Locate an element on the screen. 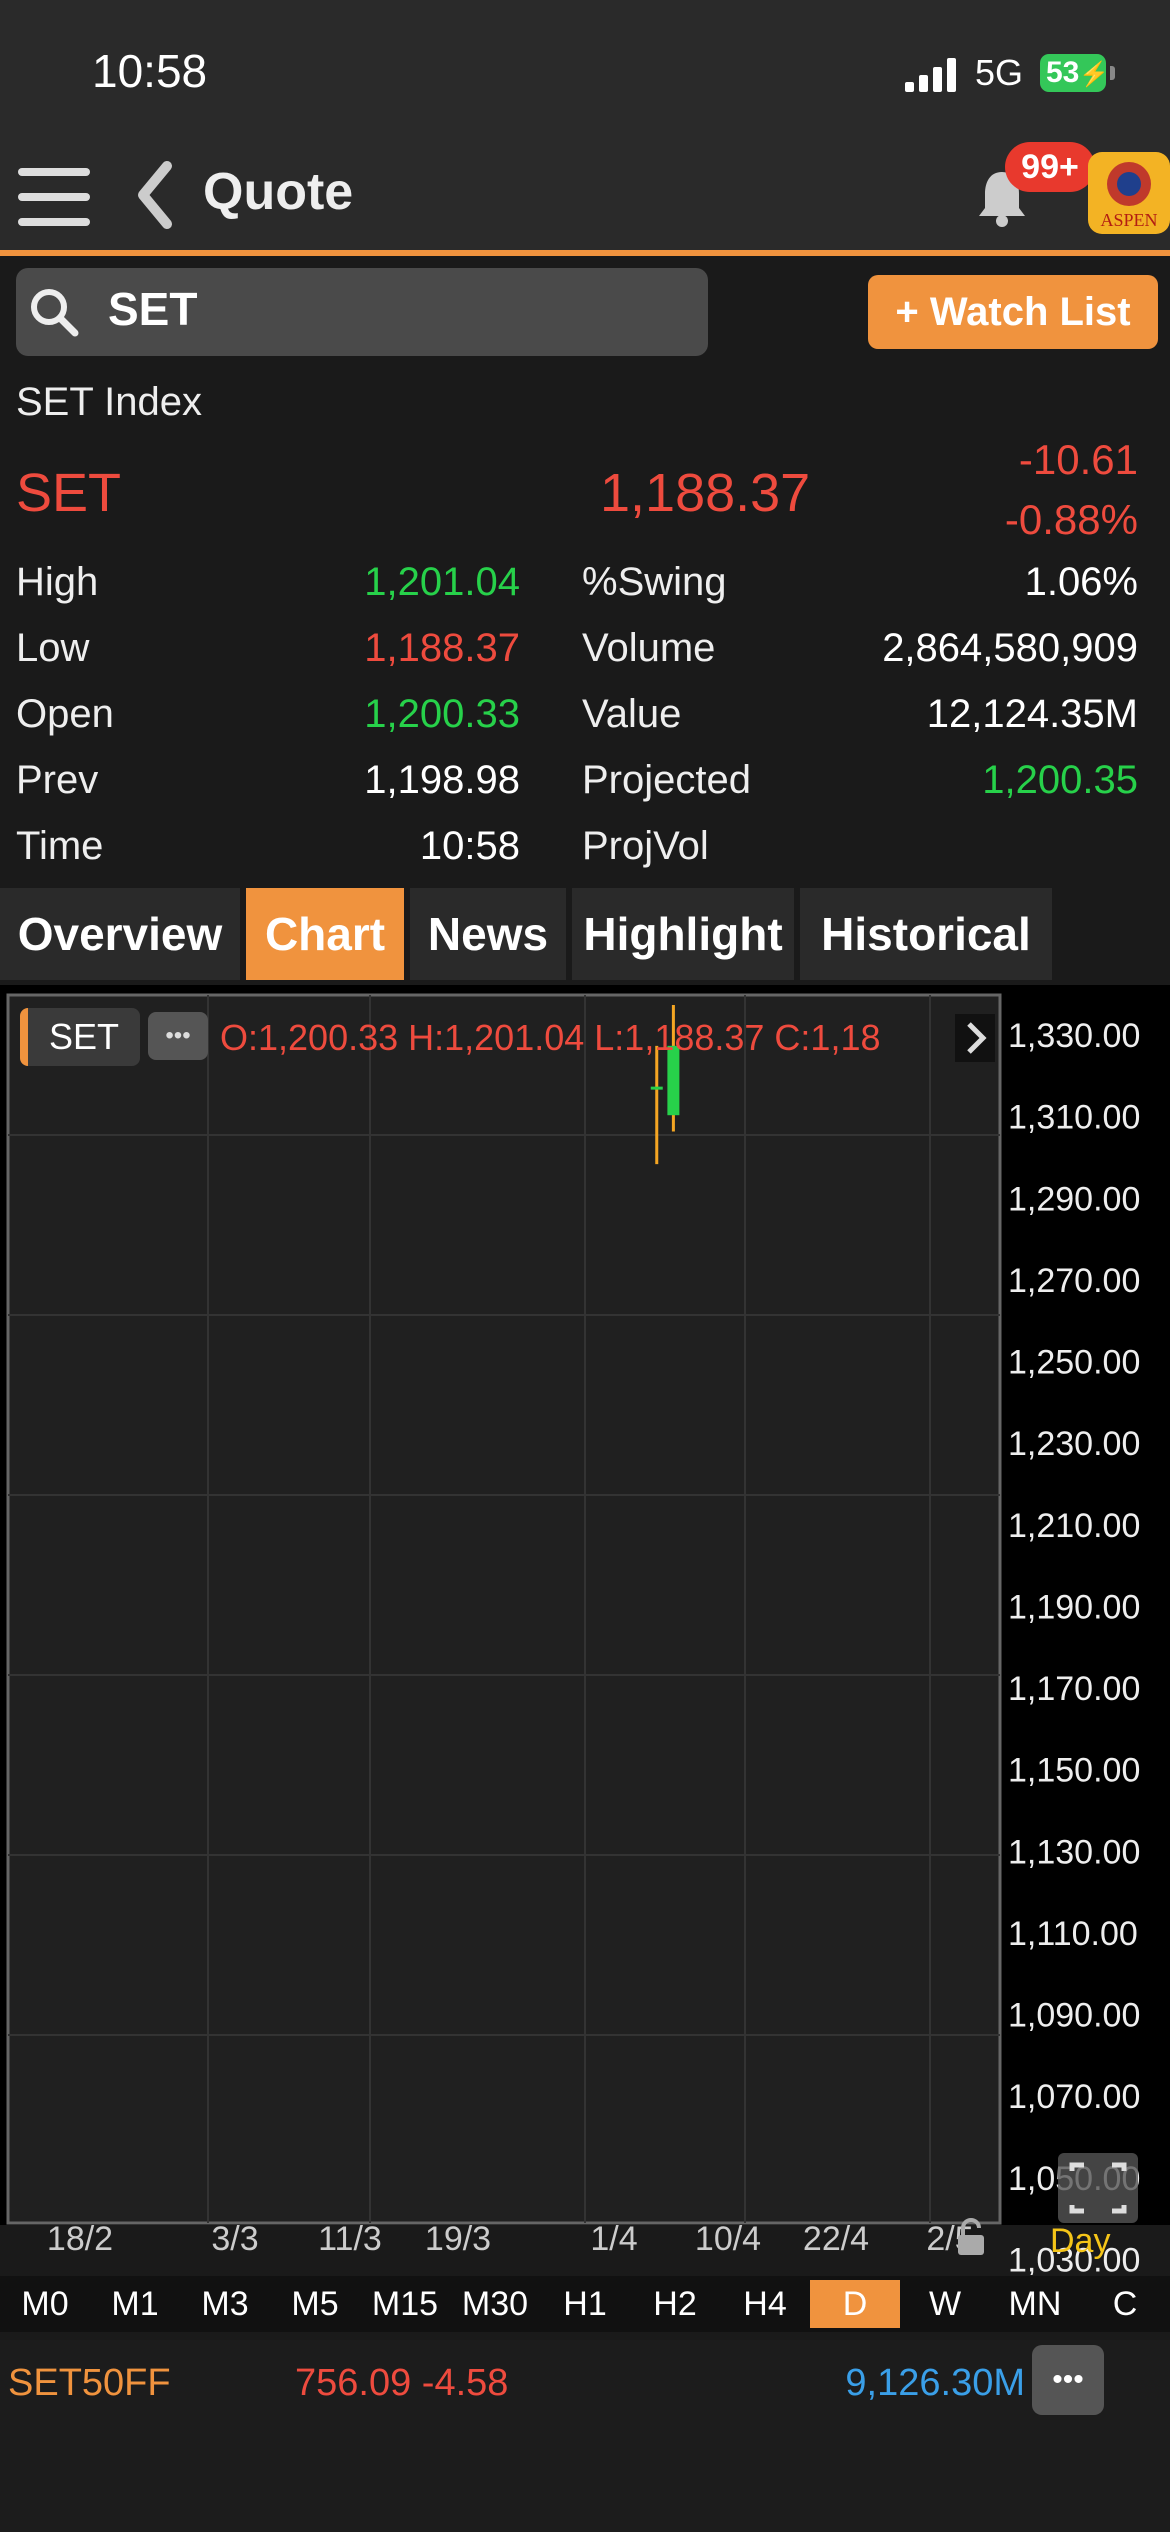 The height and width of the screenshot is (2532, 1170). timeframe-h1: H1 is located at coordinates (585, 2304).